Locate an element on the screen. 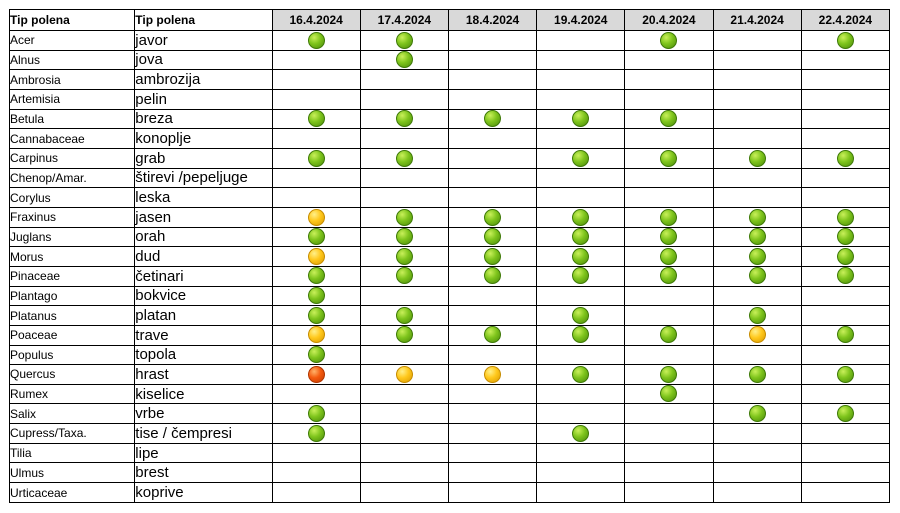  pollen-latin-name: Poaceae is located at coordinates (72, 335).